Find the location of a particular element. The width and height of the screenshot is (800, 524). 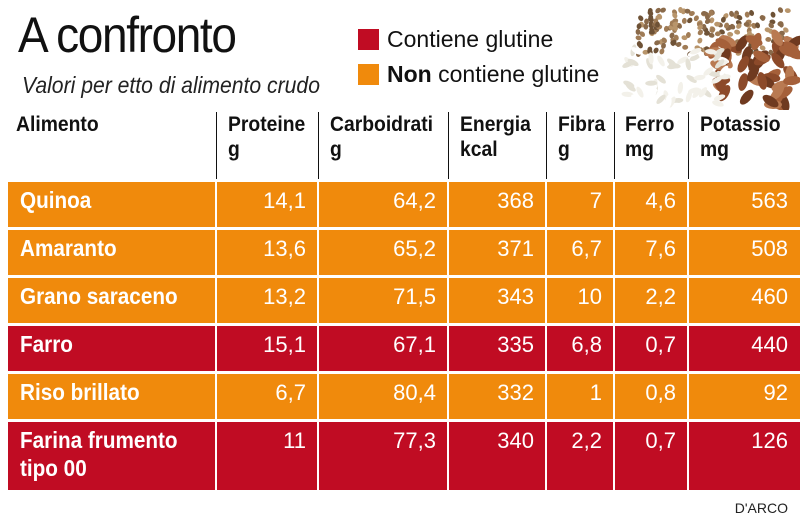

column-header: Energia kcal is located at coordinates (495, 146).